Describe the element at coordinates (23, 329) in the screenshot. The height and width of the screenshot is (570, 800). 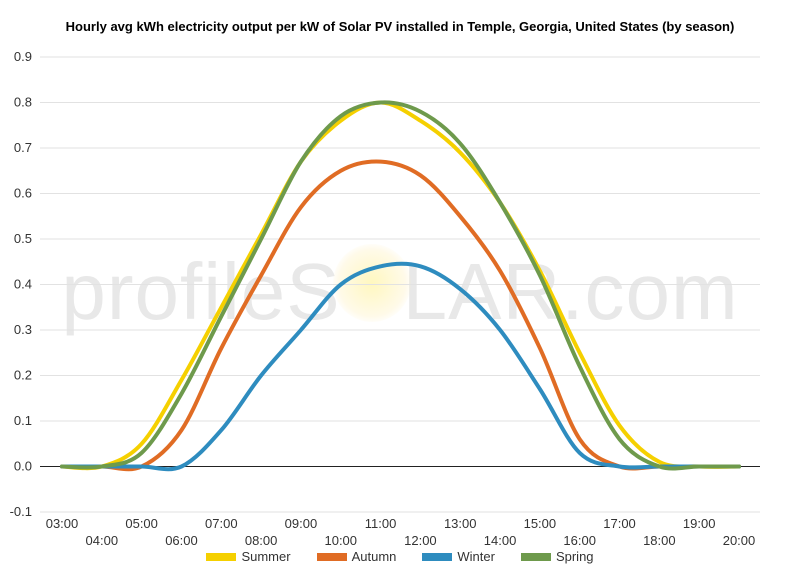
I see `y-tick-label: 0.3` at that location.